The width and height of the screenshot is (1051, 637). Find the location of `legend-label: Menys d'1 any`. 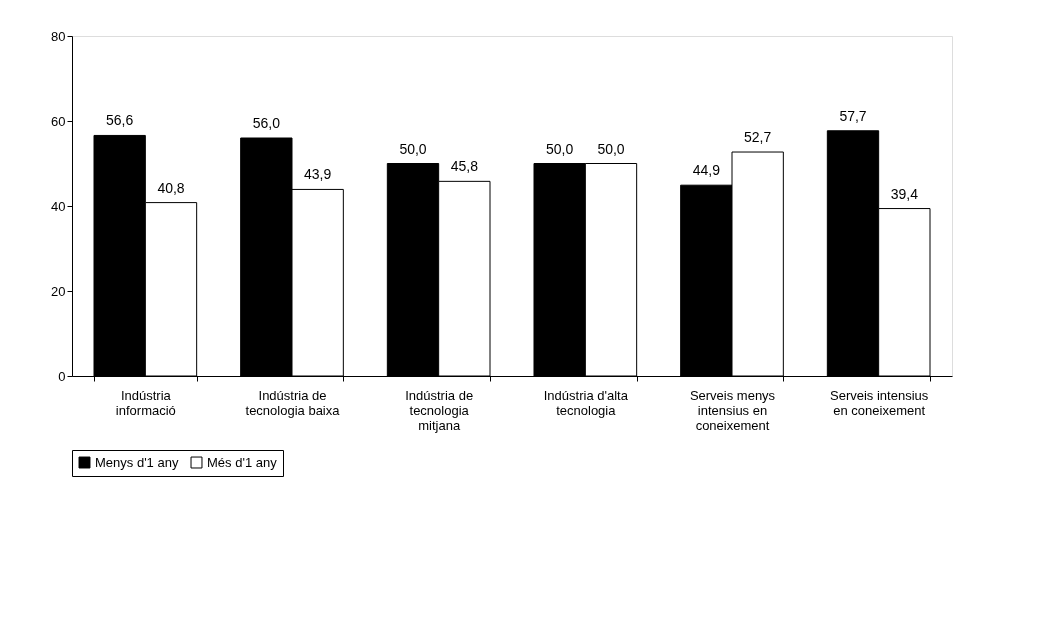

legend-label: Menys d'1 any is located at coordinates (137, 462).